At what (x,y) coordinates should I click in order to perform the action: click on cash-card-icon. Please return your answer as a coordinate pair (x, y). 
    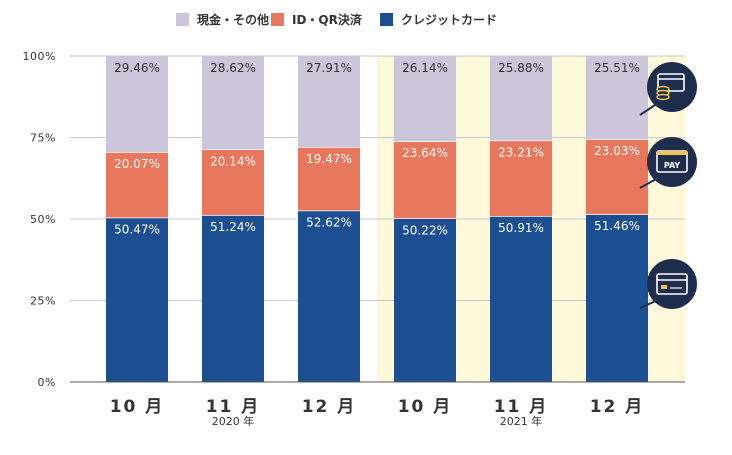
    Looking at the image, I should click on (668, 89).